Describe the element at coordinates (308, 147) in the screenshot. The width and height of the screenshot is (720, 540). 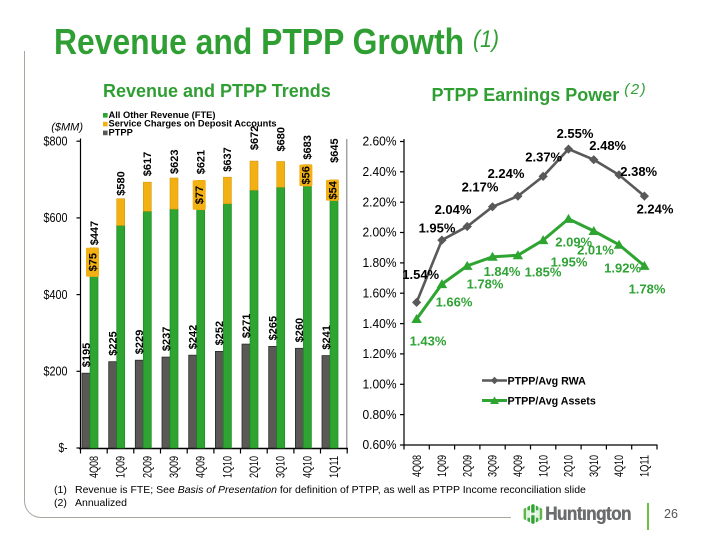
I see `svg-text: $683` at that location.